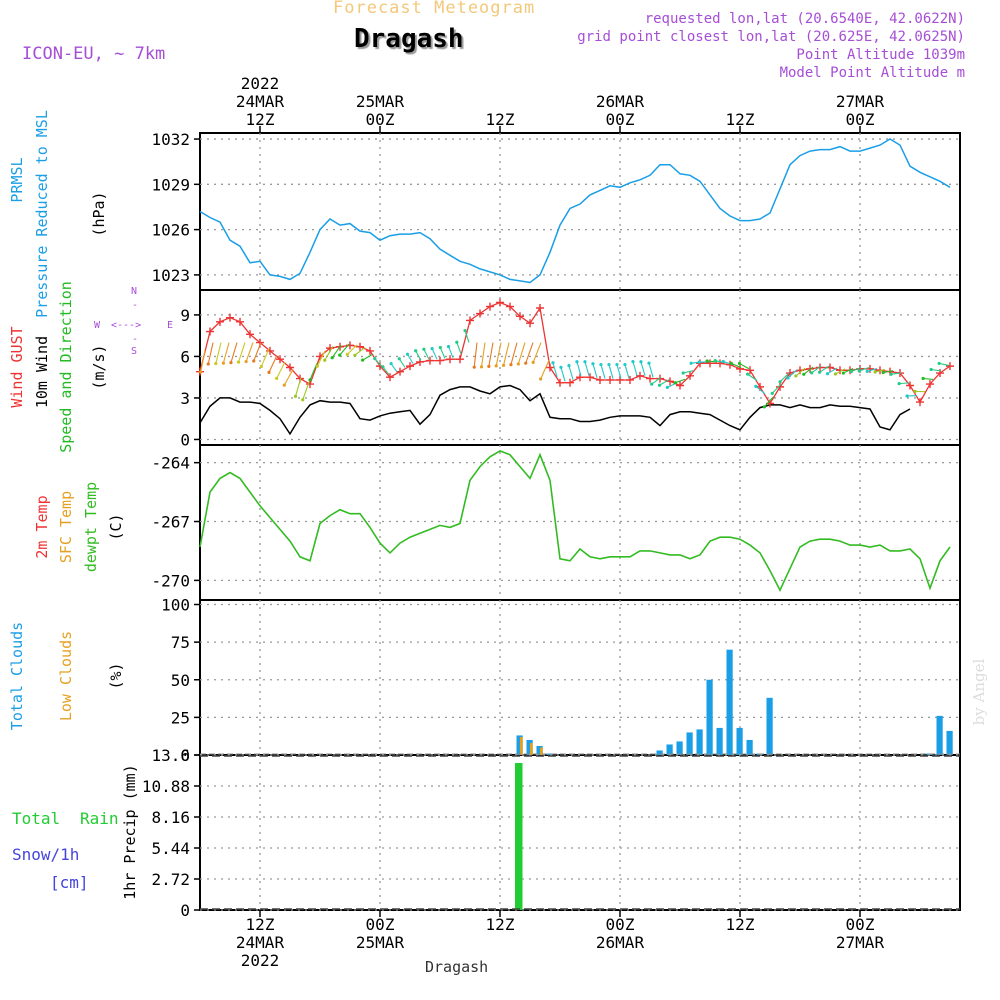 The height and width of the screenshot is (1000, 1000). What do you see at coordinates (880, 55) in the screenshot?
I see `point-altitude: Point Altitude 1039m` at bounding box center [880, 55].